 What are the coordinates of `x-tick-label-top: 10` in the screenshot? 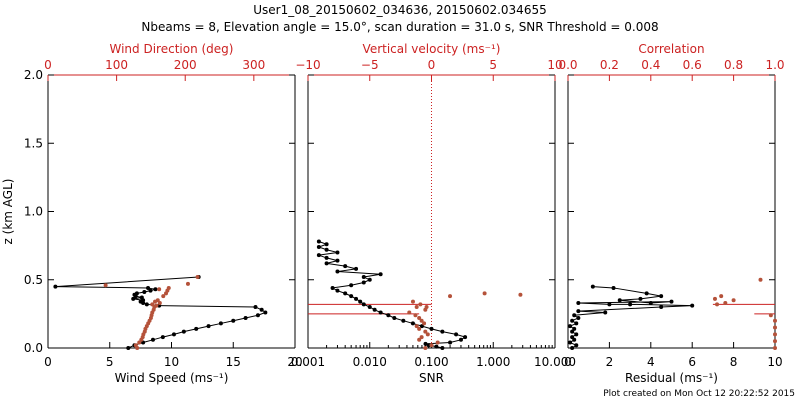 It's located at (554, 65).